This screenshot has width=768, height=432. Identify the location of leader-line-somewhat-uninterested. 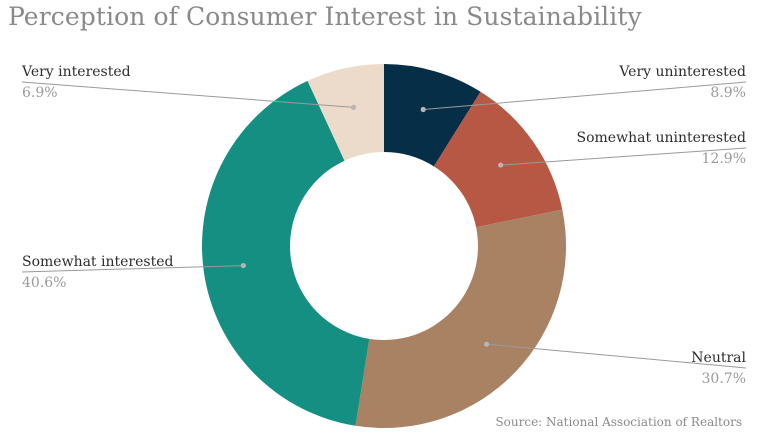
(623, 156).